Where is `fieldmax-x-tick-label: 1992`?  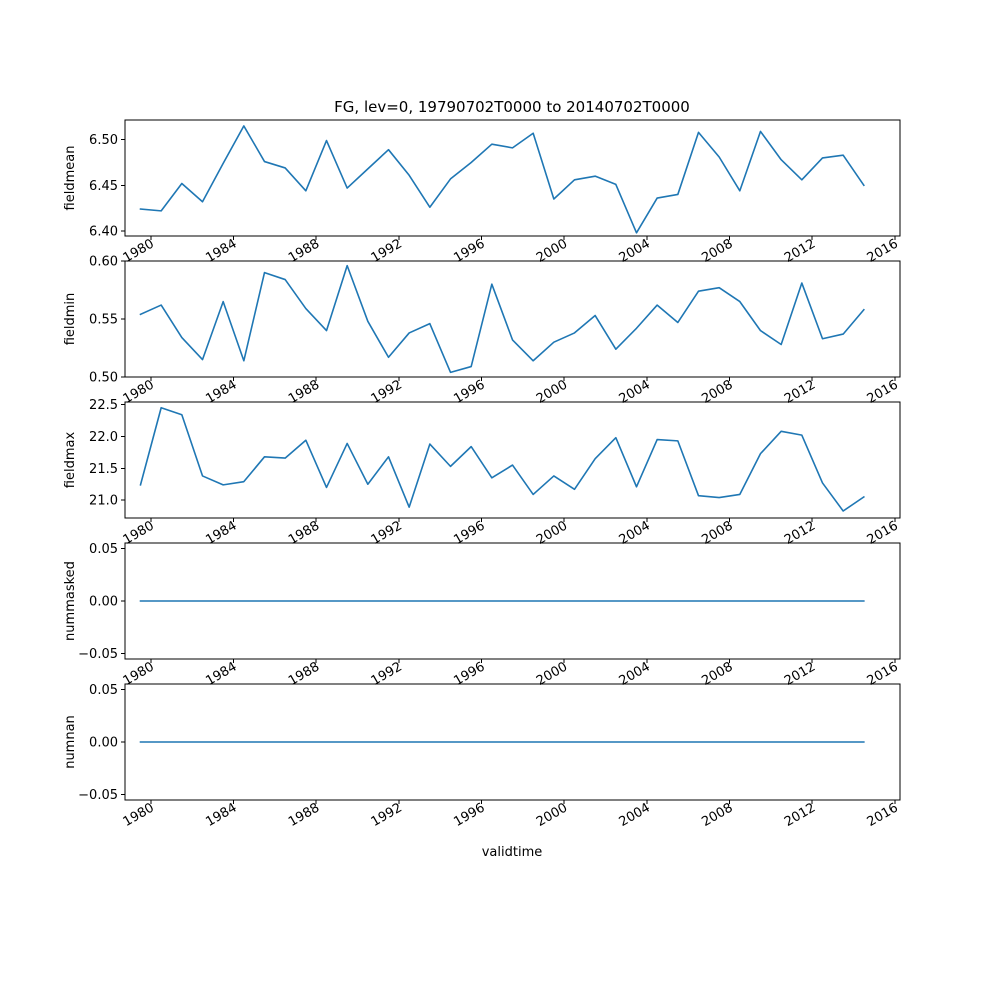 fieldmax-x-tick-label: 1992 is located at coordinates (387, 533).